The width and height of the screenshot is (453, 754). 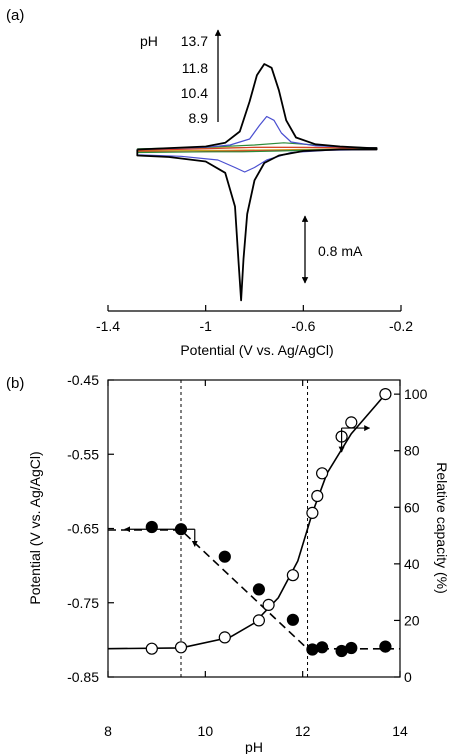 I want to click on x-axis-label-a: Potential (V vs. Ag/AgCl), so click(x=256, y=350).